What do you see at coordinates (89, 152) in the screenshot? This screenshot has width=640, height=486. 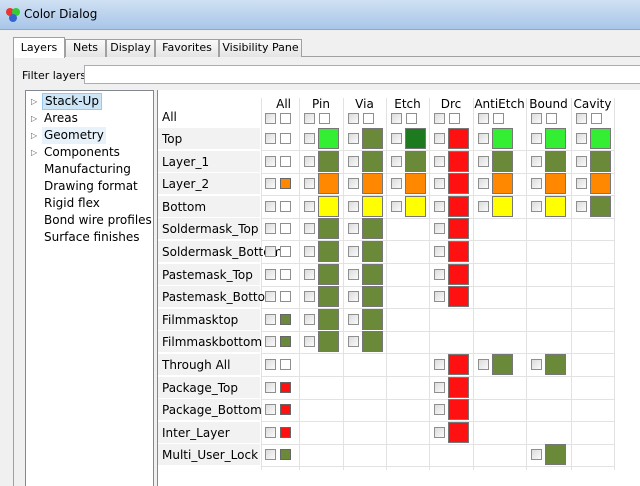 I see `tree-item-components: ▷ Components` at bounding box center [89, 152].